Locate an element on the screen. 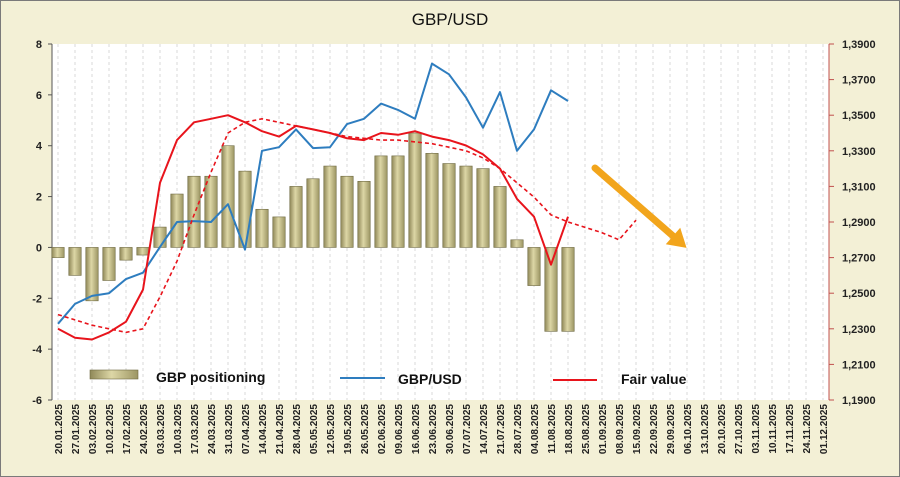 Image resolution: width=900 pixels, height=477 pixels. right-tick-label: 1,2300 is located at coordinates (859, 330).